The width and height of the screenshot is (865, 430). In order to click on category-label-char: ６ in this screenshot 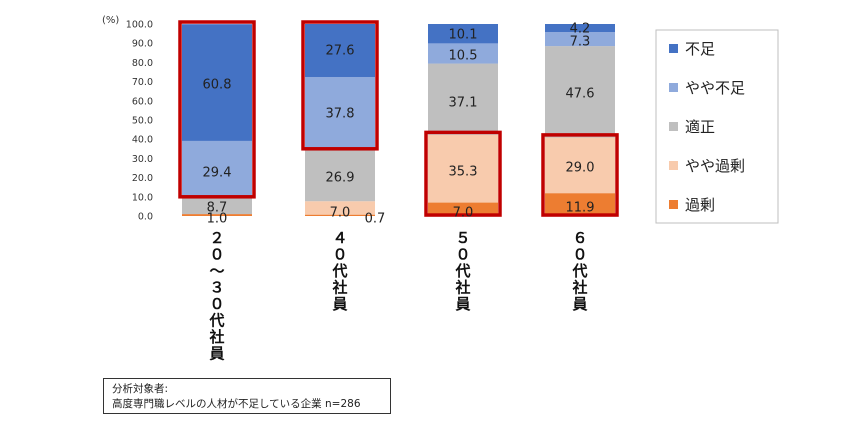, I will do `click(579, 238)`.